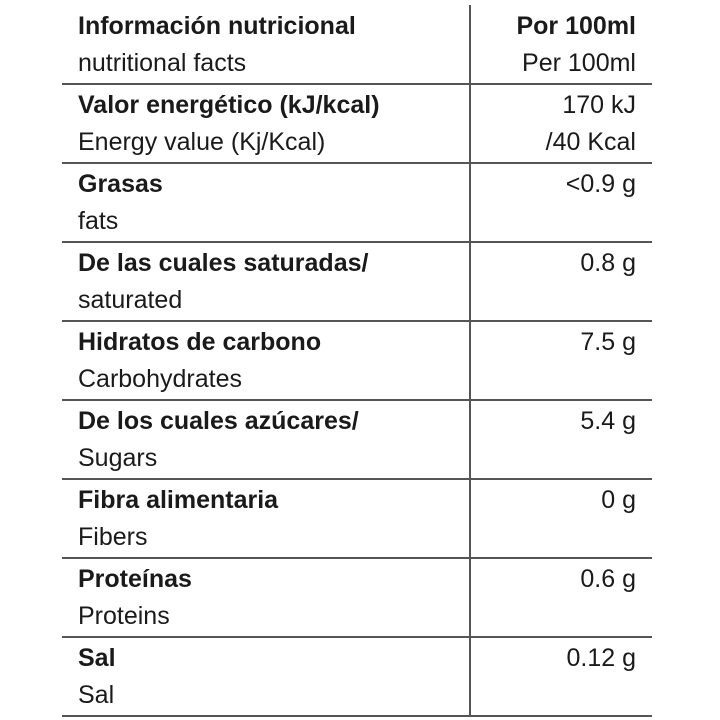 This screenshot has height=720, width=720. I want to click on row-label: De los cuales azúcares/, so click(218, 421).